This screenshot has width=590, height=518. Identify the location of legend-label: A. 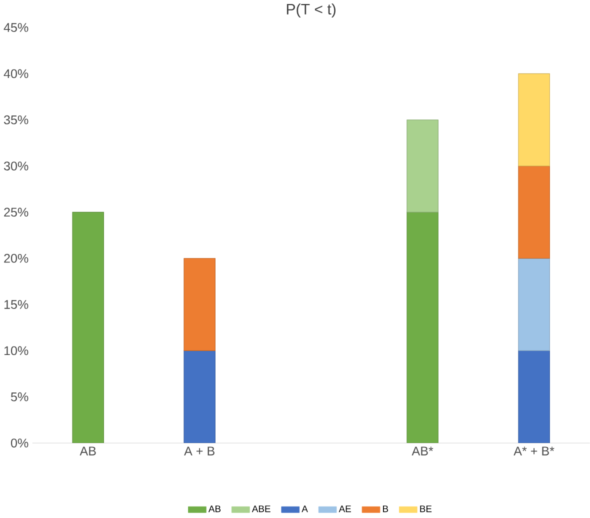
(305, 509).